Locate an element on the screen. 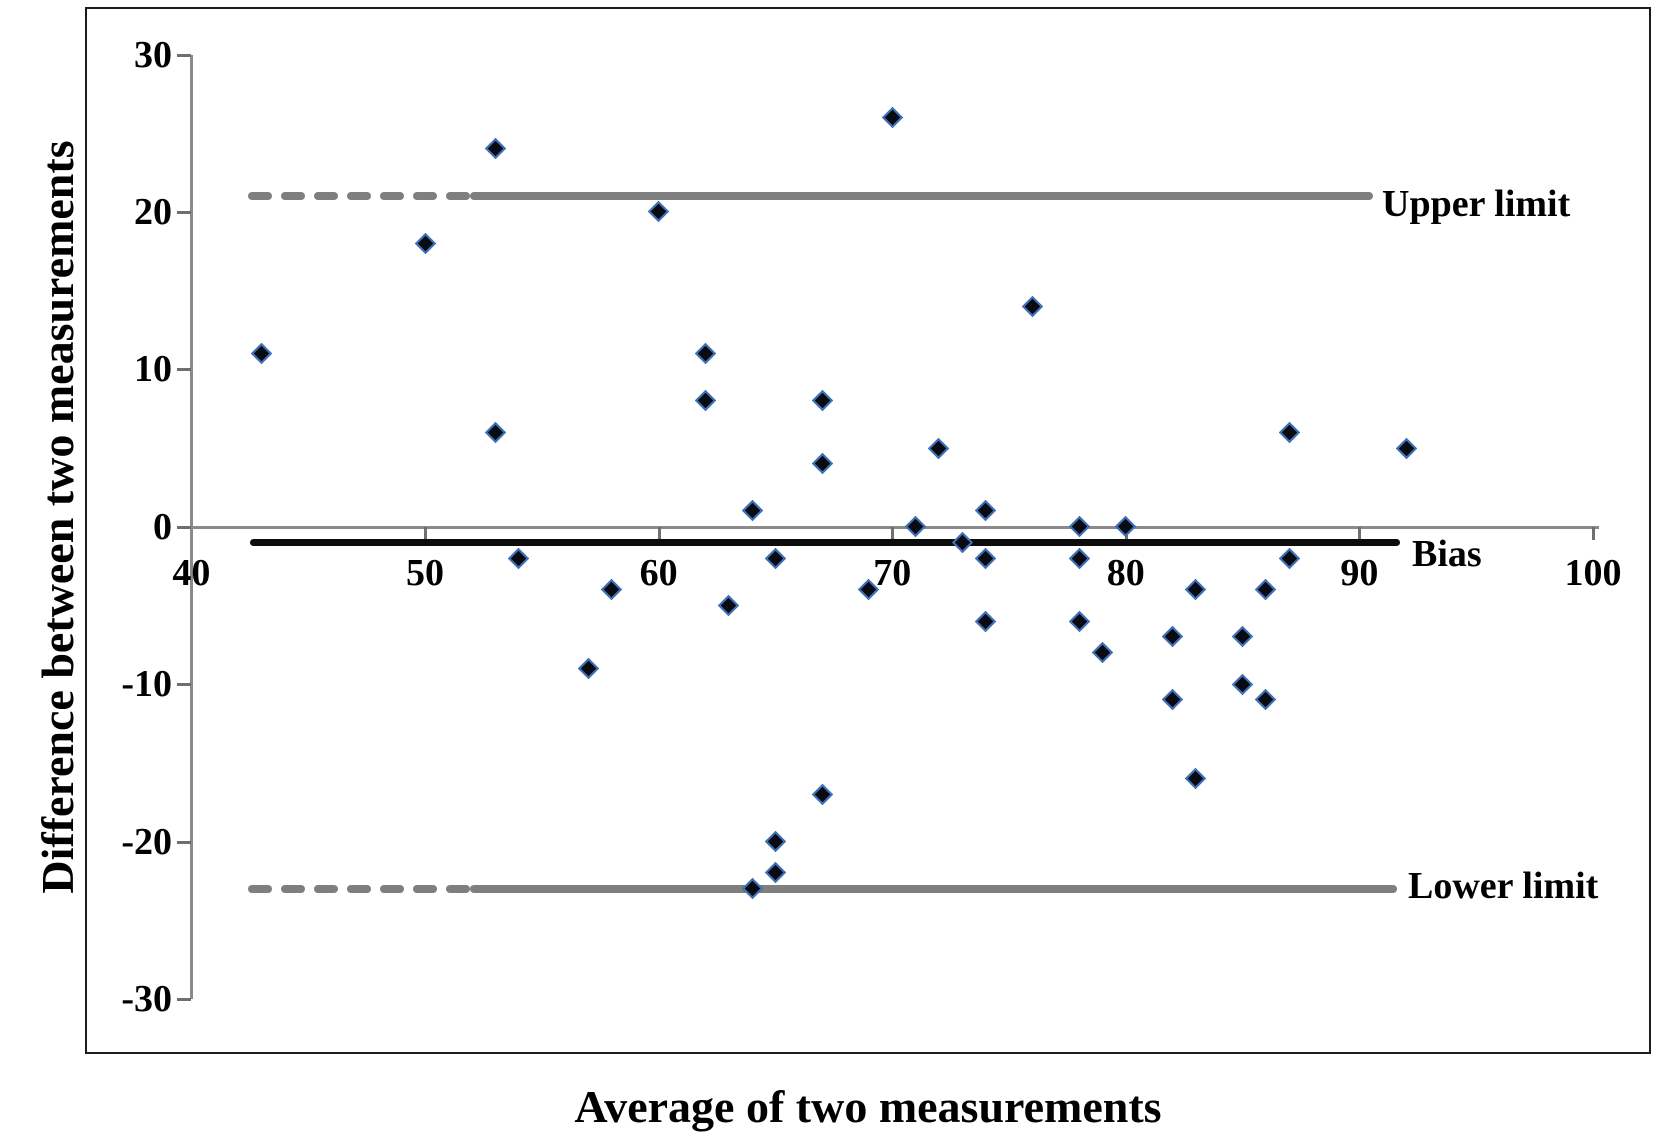 The image size is (1668, 1142). x-axis-line is located at coordinates (895, 527).